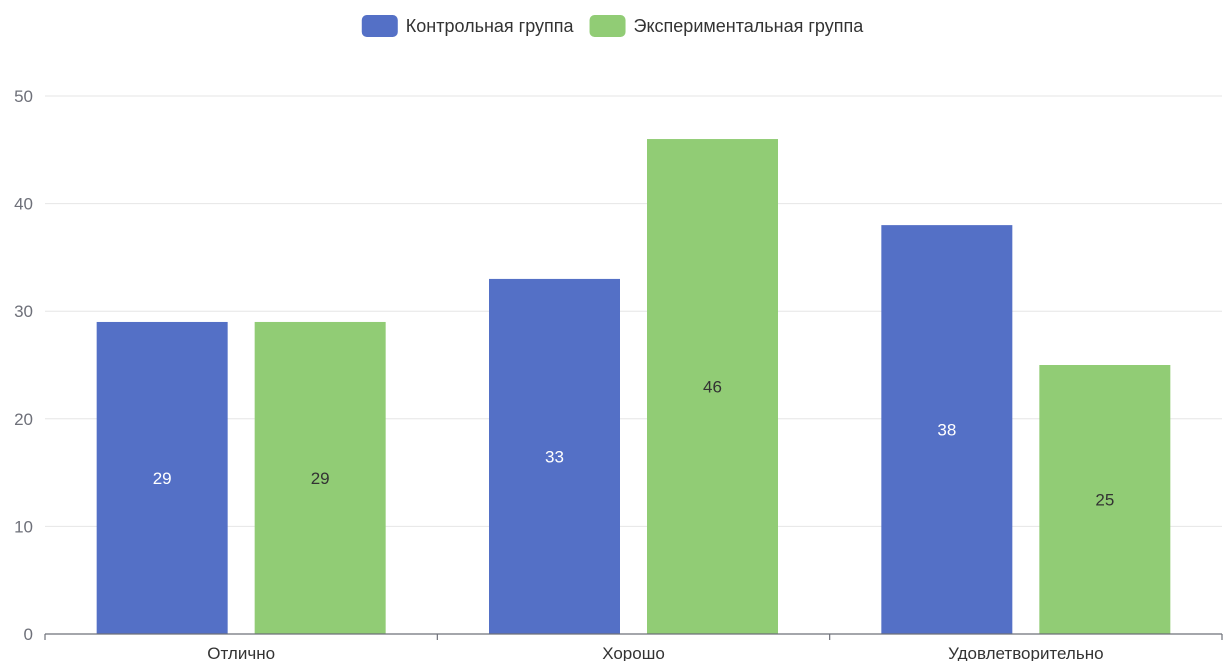  I want to click on legend-item-experimental: Экспериментальная группа, so click(727, 26).